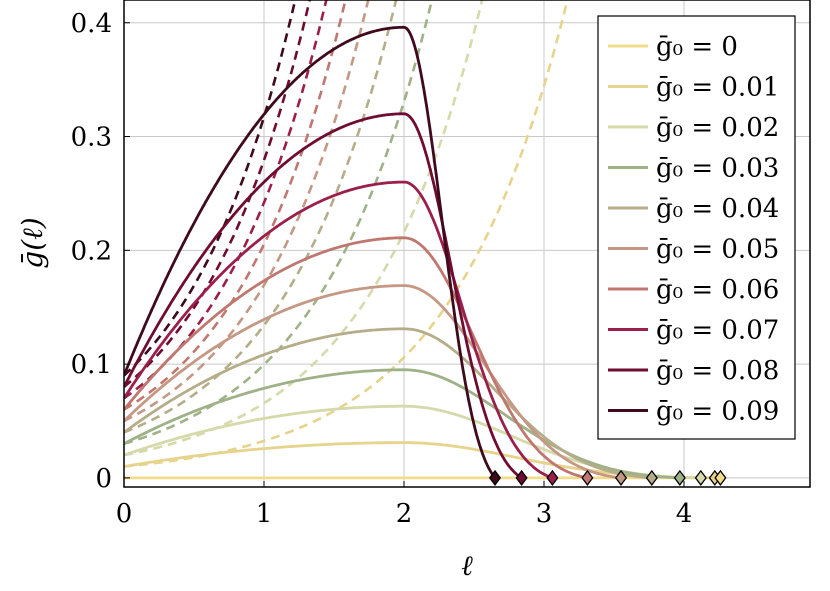  What do you see at coordinates (544, 514) in the screenshot?
I see `x-tick-label: 3` at bounding box center [544, 514].